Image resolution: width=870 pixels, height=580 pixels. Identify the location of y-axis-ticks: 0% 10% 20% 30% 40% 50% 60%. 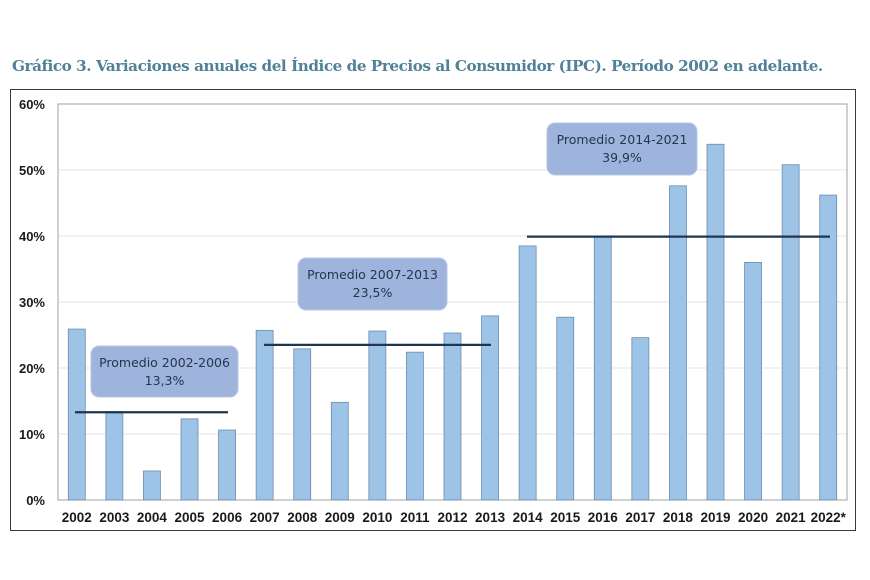
(32, 302).